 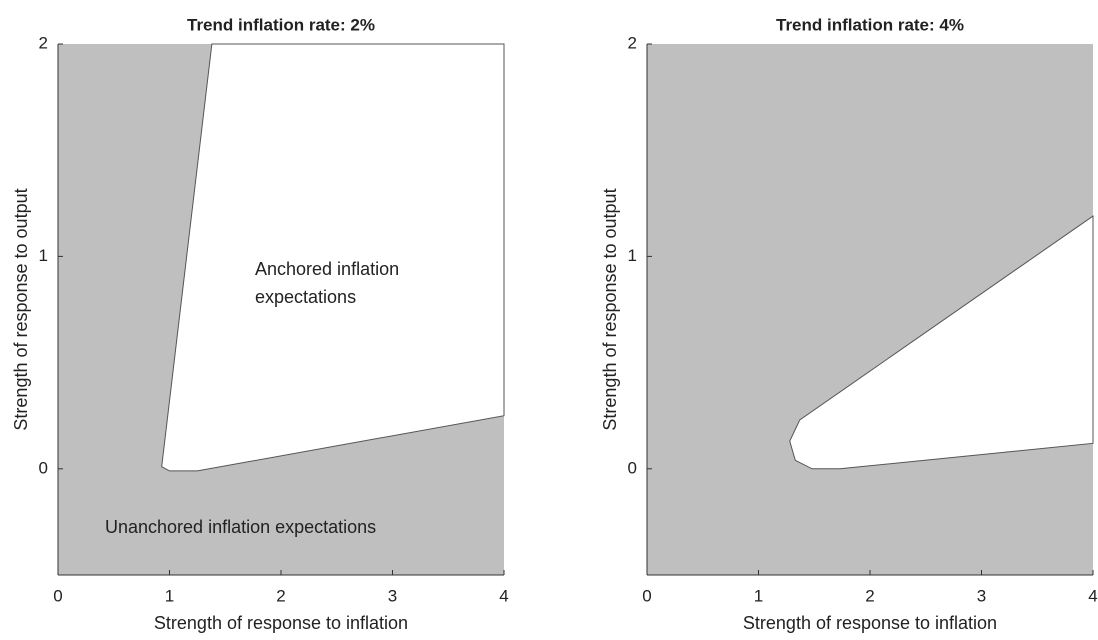 I want to click on chart-title: Trend inflation rate: 2%, so click(x=281, y=24).